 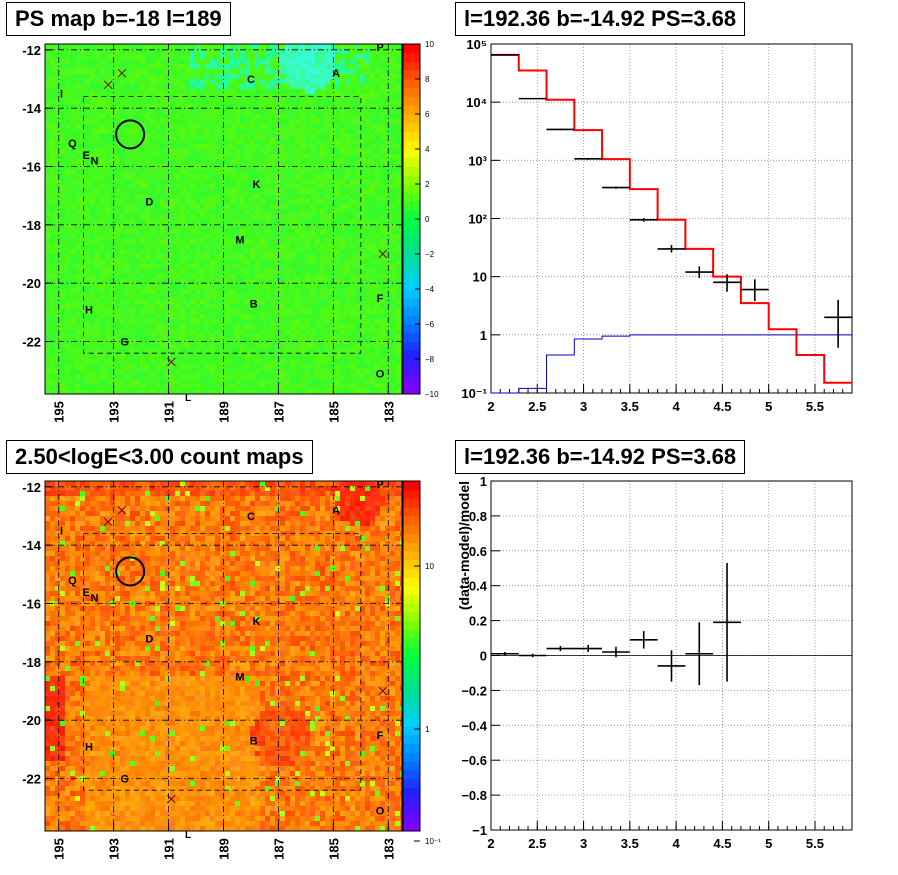 What do you see at coordinates (31, 342) in the screenshot?
I see `psmap-ytick-label: -22` at bounding box center [31, 342].